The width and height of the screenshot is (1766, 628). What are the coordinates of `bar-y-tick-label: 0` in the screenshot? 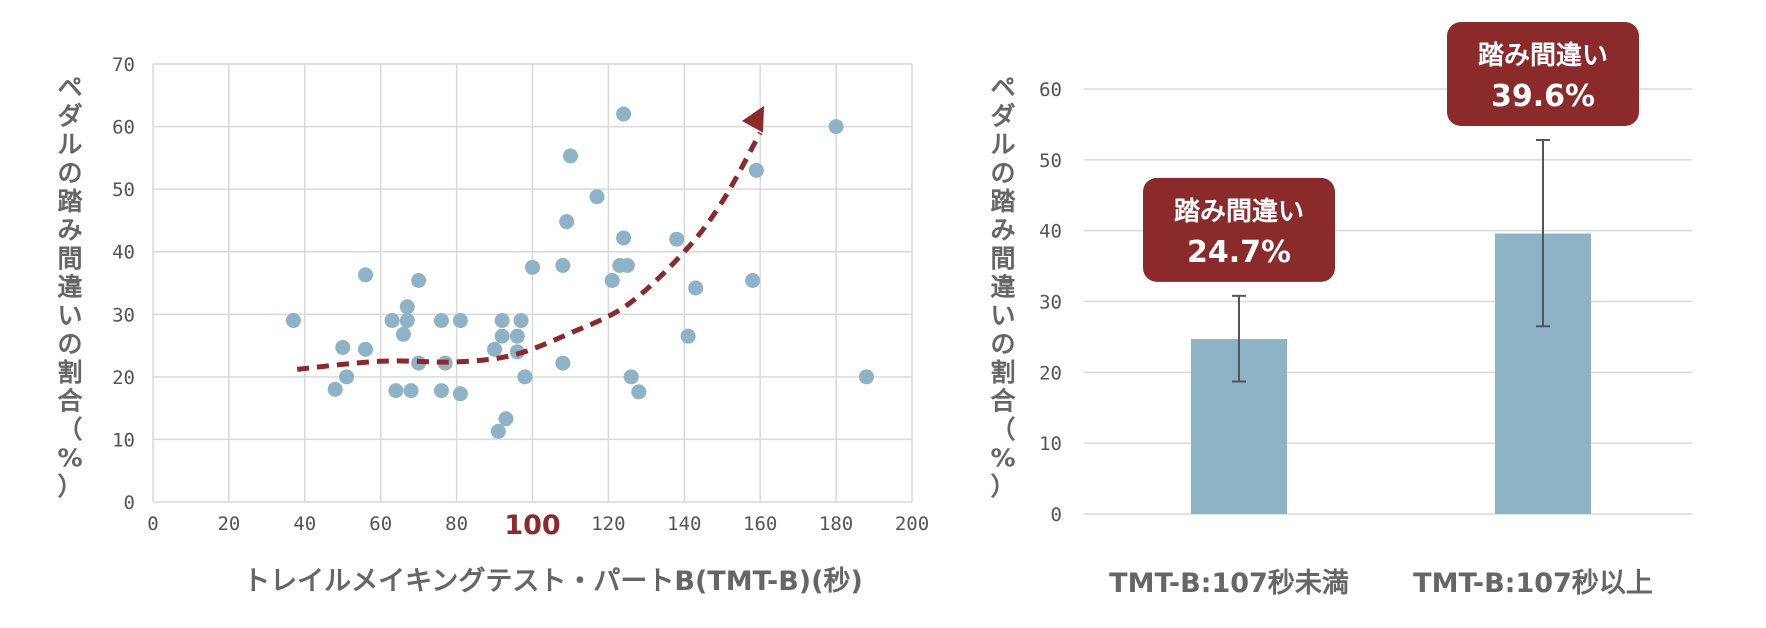 It's located at (1056, 515).